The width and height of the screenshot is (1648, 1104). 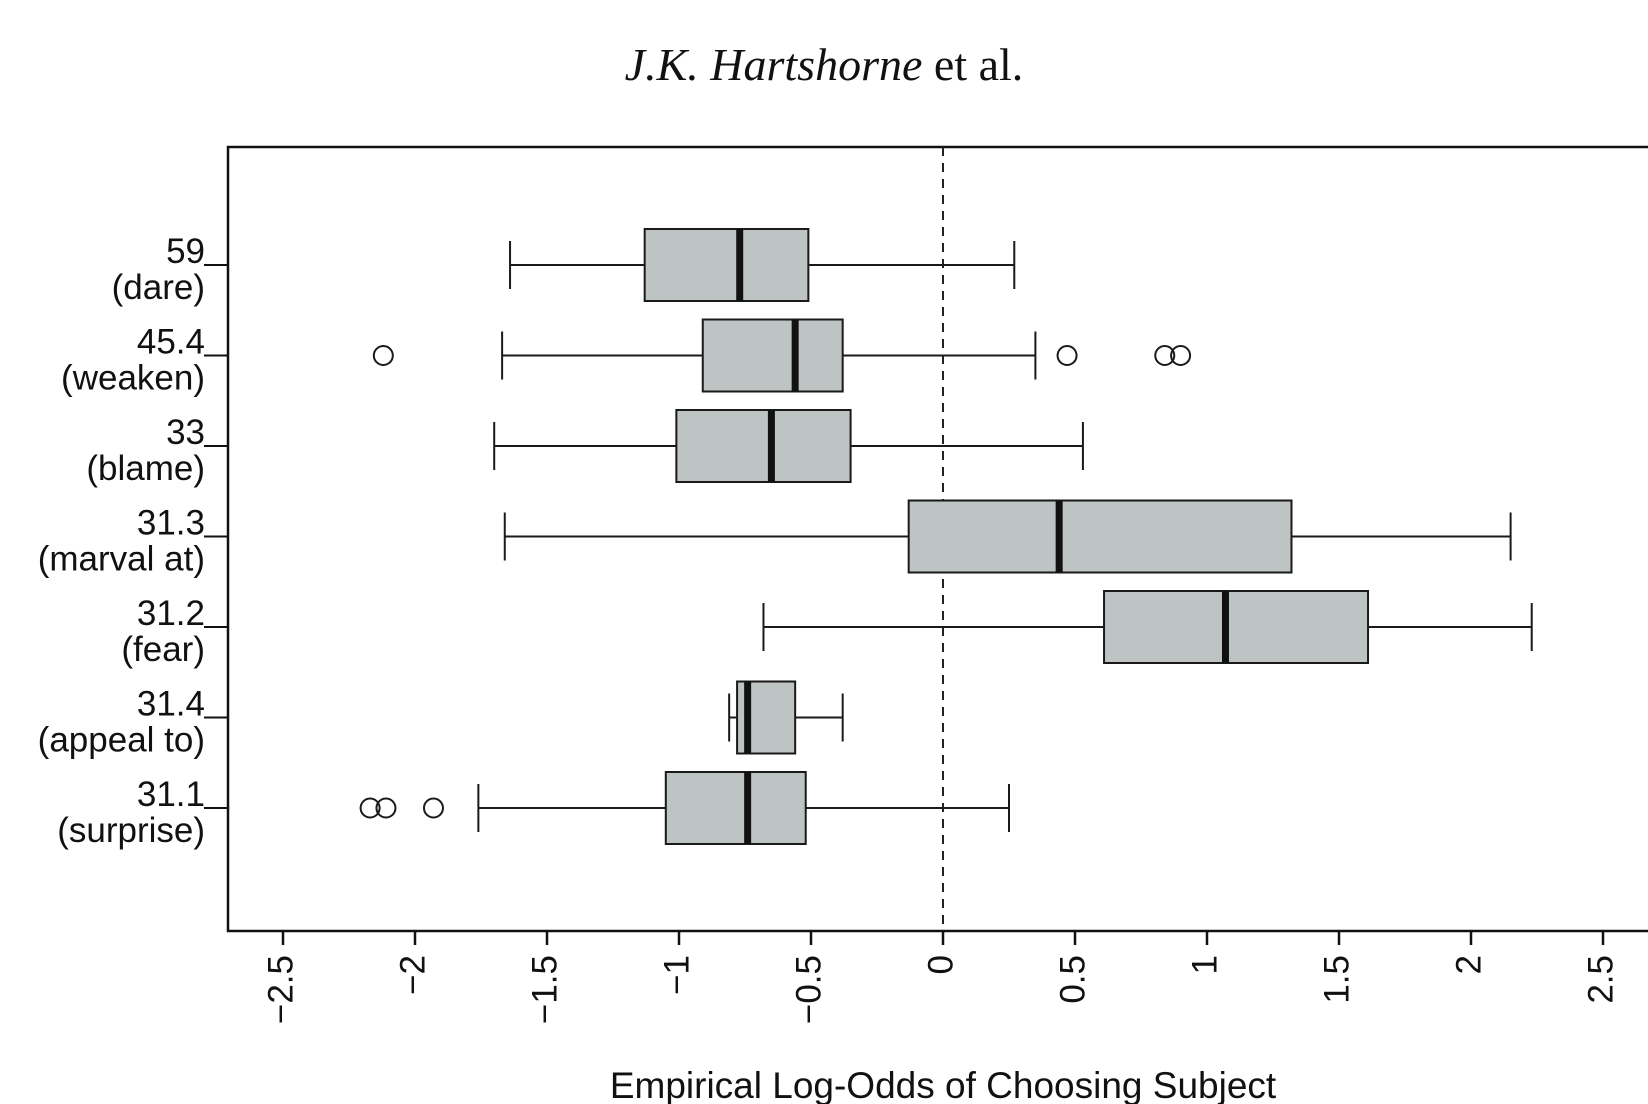 What do you see at coordinates (1204, 964) in the screenshot?
I see `x-tick-label: 1` at bounding box center [1204, 964].